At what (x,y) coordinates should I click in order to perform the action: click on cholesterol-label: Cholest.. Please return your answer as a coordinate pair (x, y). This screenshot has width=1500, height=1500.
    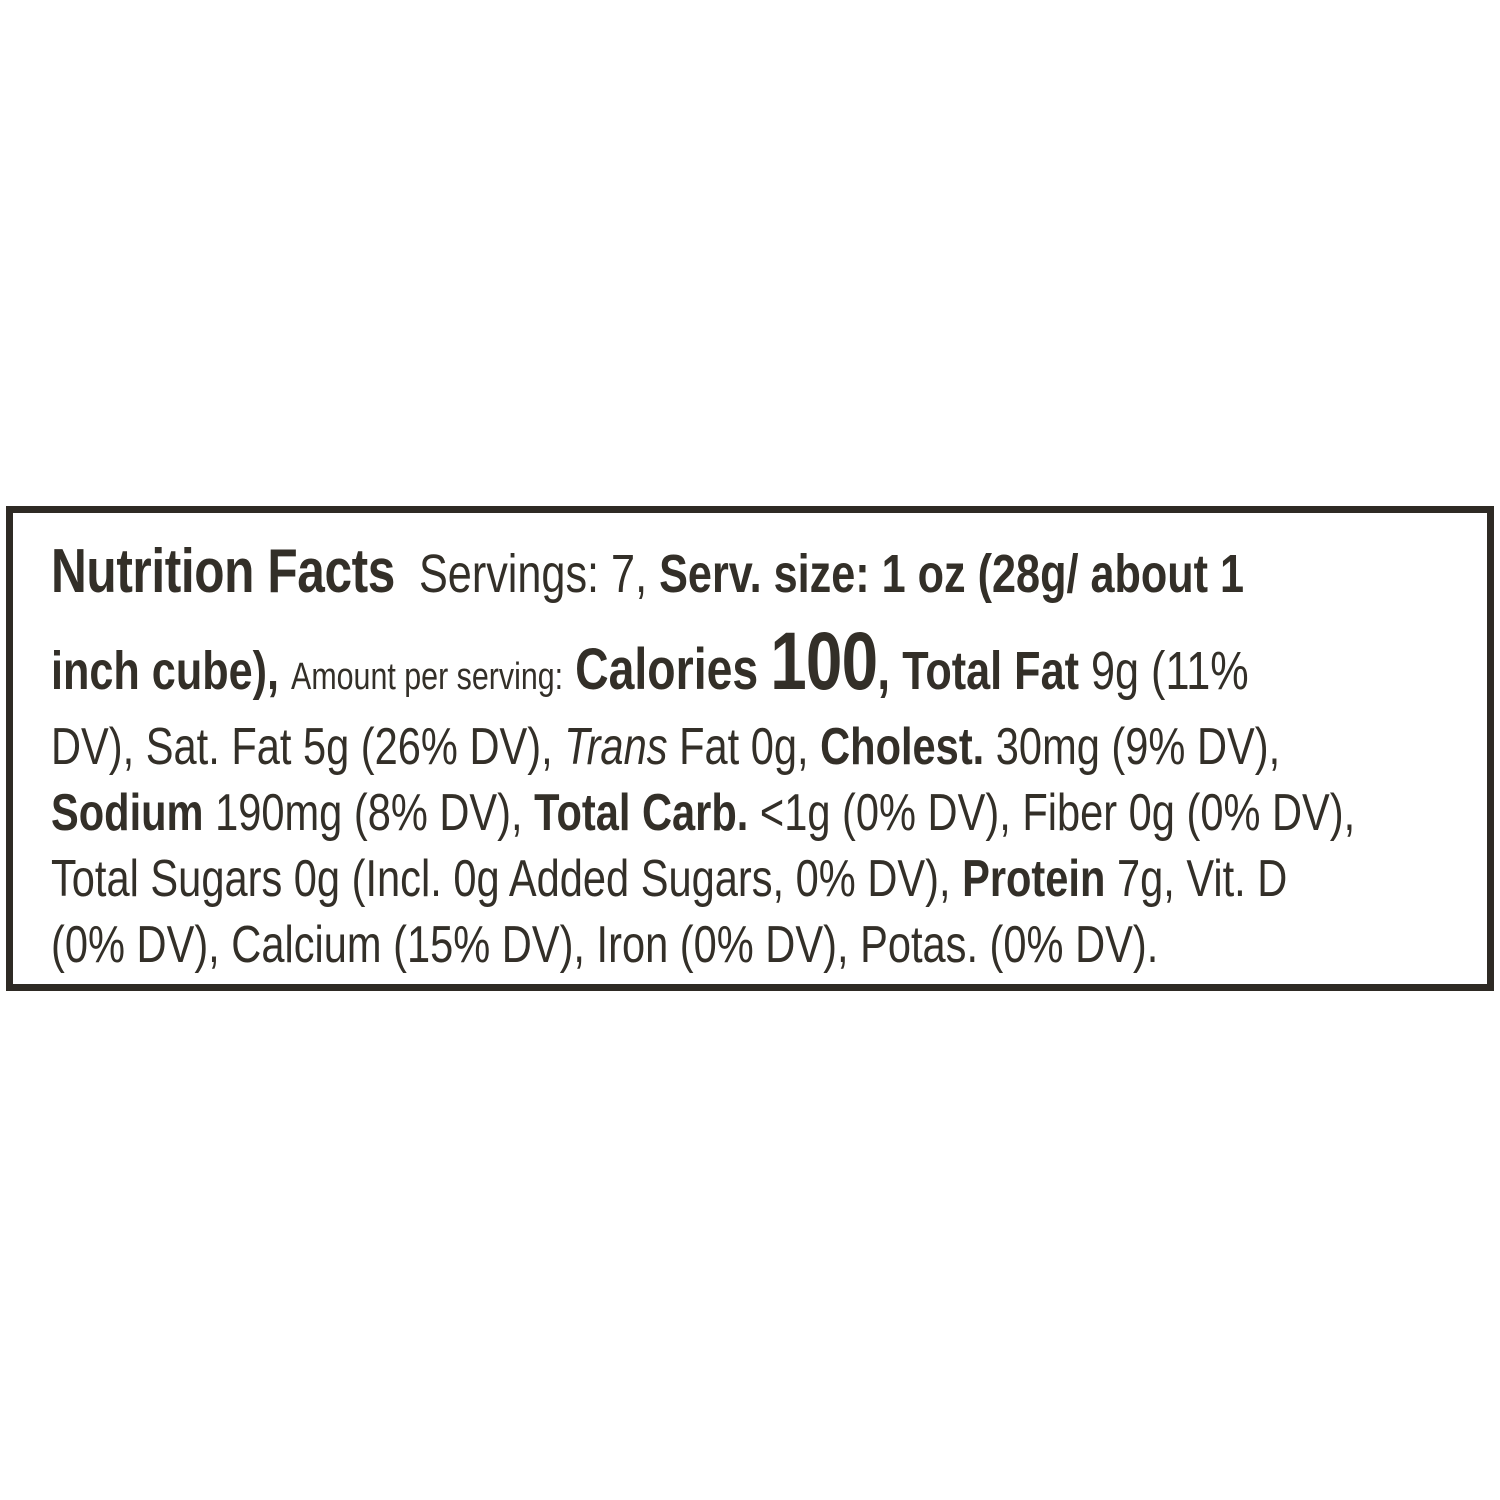
    Looking at the image, I should click on (902, 747).